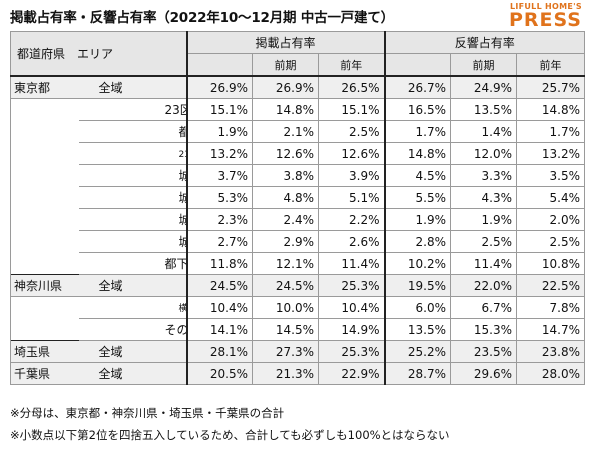 Image resolution: width=600 pixels, height=450 pixels. What do you see at coordinates (352, 219) in the screenshot?
I see `listing-share-prev-year-cell: 2.2%` at bounding box center [352, 219].